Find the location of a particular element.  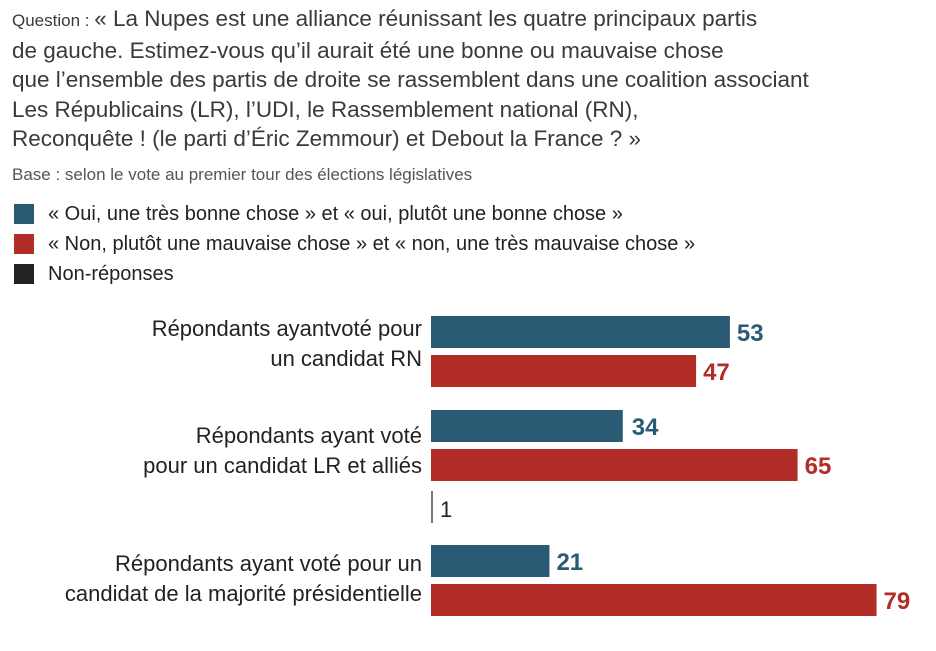

legend-swatch-non is located at coordinates (24, 244).